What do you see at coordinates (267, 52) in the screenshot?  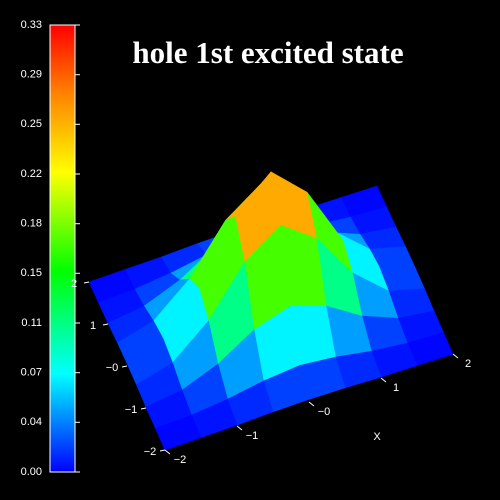 I see `chart-title: hole 1st excited state` at bounding box center [267, 52].